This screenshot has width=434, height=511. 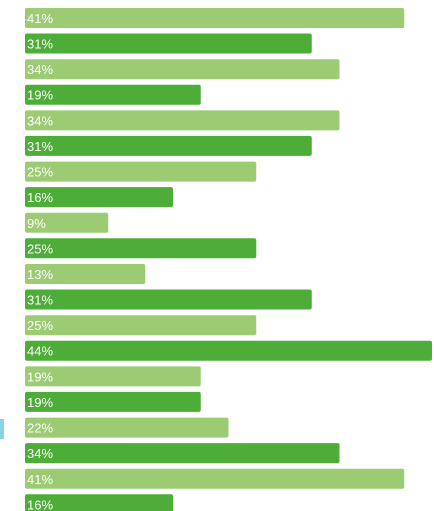 What do you see at coordinates (36, 223) in the screenshot?
I see `bar-value-label: 9%` at bounding box center [36, 223].